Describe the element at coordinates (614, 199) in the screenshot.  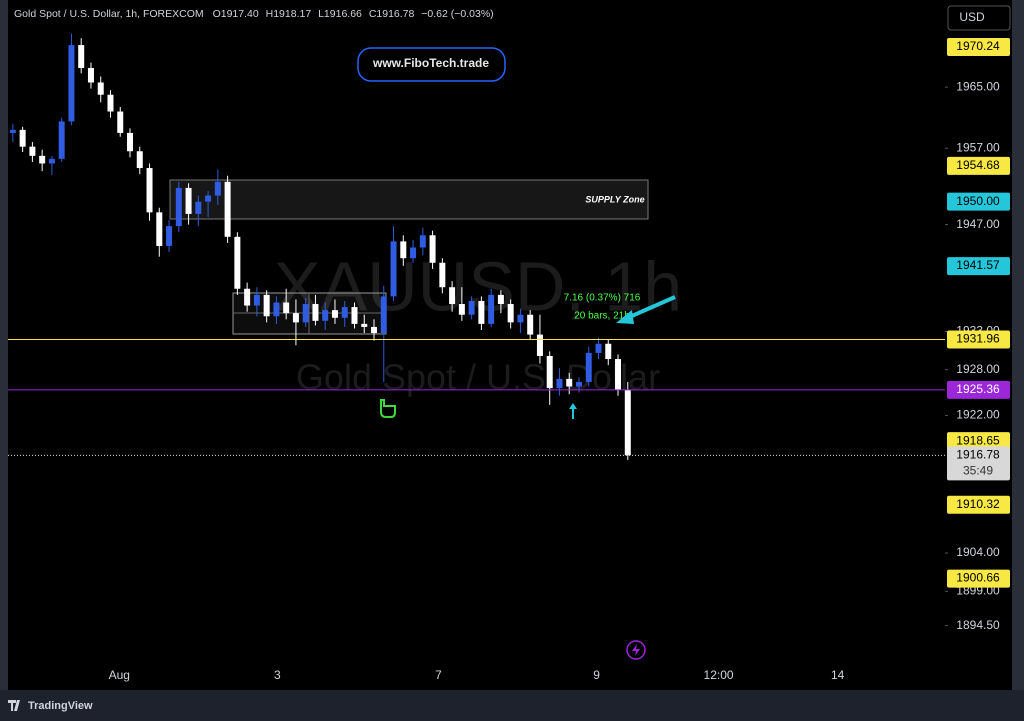
I see `supply-zone-label: SUPPLY Zone` at that location.